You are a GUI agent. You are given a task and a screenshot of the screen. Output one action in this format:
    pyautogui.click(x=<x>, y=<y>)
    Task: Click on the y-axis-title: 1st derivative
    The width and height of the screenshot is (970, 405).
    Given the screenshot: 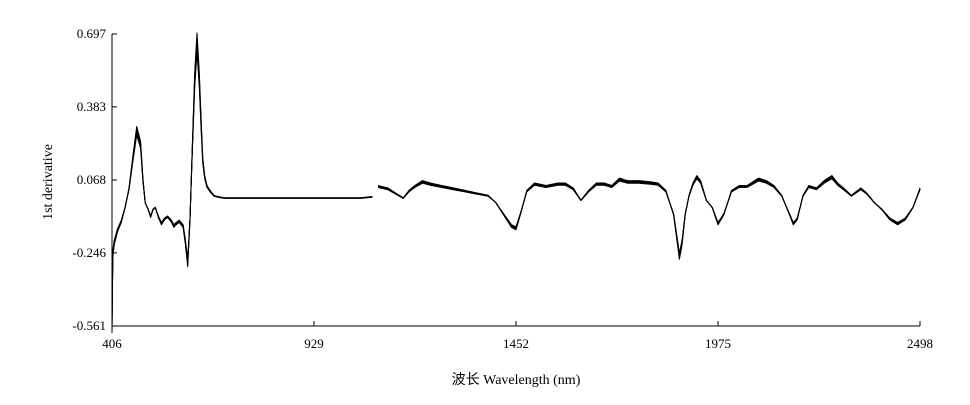 What is the action you would take?
    pyautogui.click(x=48, y=182)
    